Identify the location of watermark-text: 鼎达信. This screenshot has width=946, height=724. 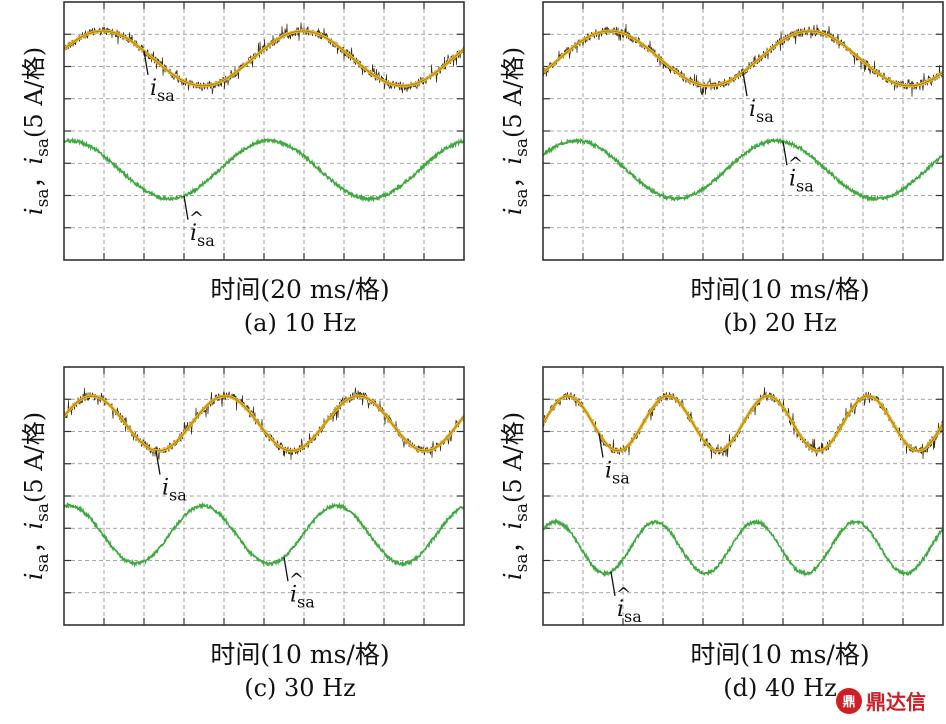
(896, 702).